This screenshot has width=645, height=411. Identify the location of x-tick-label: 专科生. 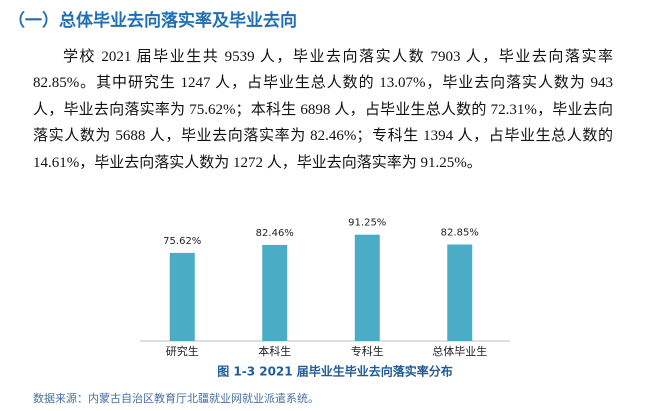
(367, 351).